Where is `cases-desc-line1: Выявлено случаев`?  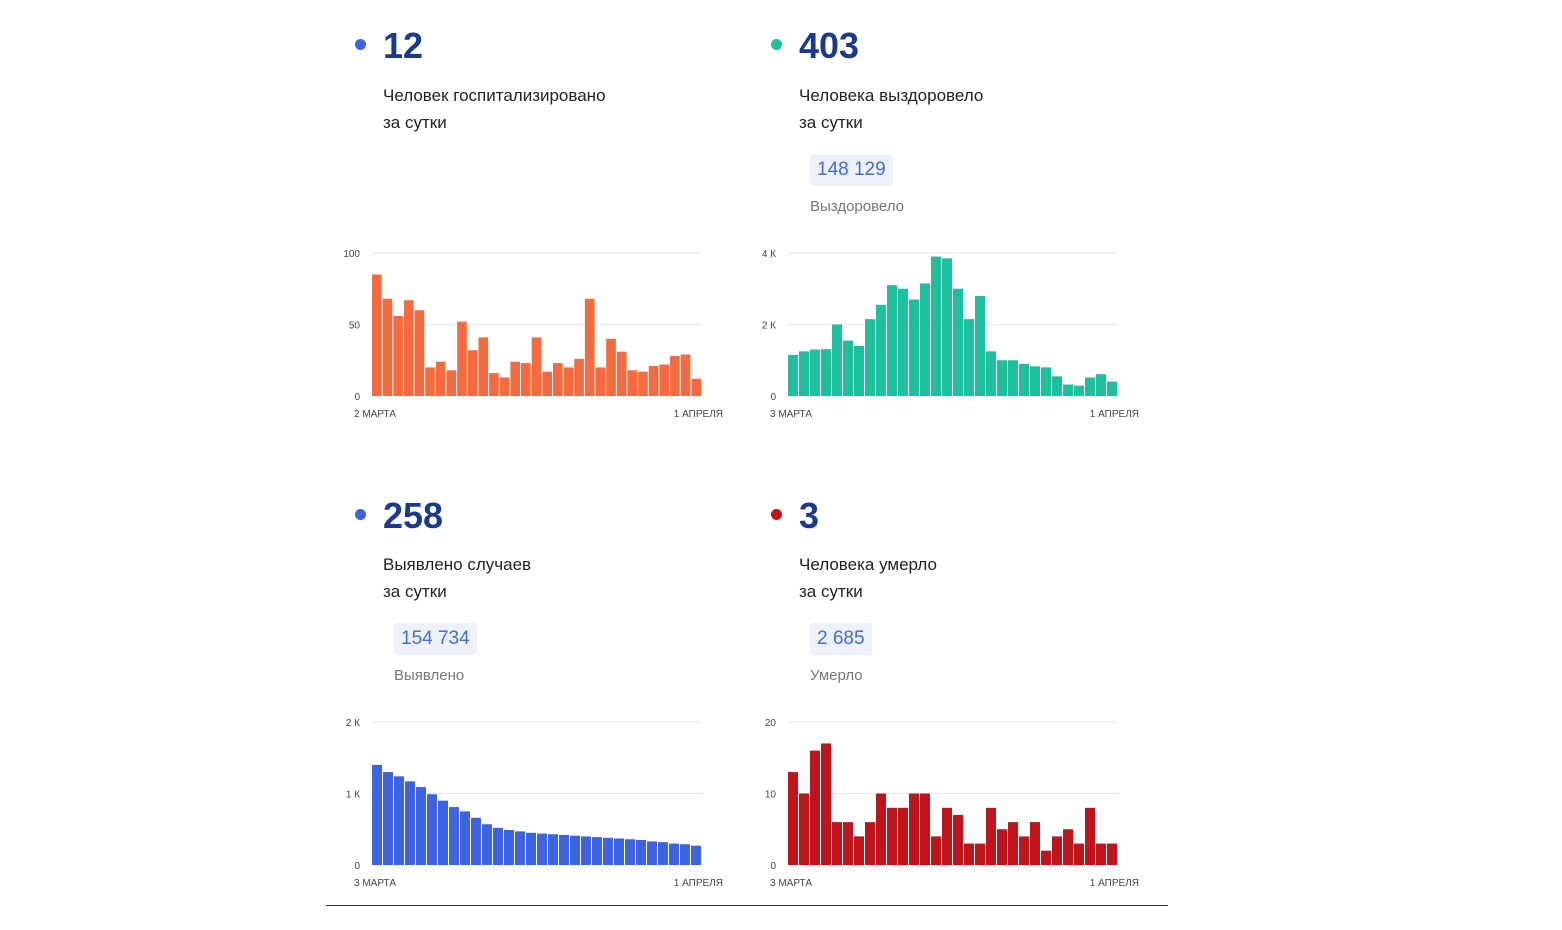
cases-desc-line1: Выявлено случаев is located at coordinates (457, 564).